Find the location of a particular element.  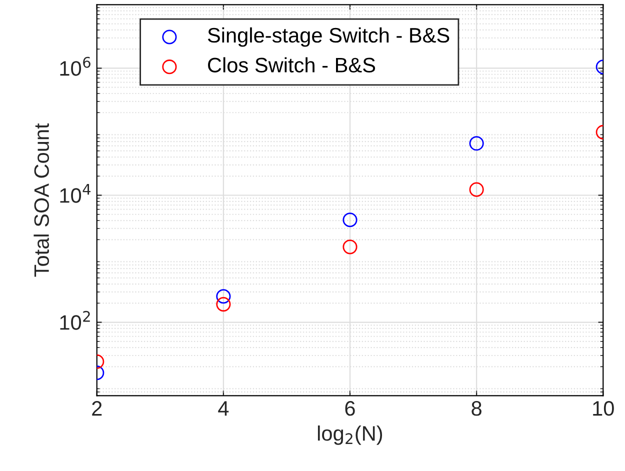

legend-label: Single-stage Switch - B&S is located at coordinates (329, 37).